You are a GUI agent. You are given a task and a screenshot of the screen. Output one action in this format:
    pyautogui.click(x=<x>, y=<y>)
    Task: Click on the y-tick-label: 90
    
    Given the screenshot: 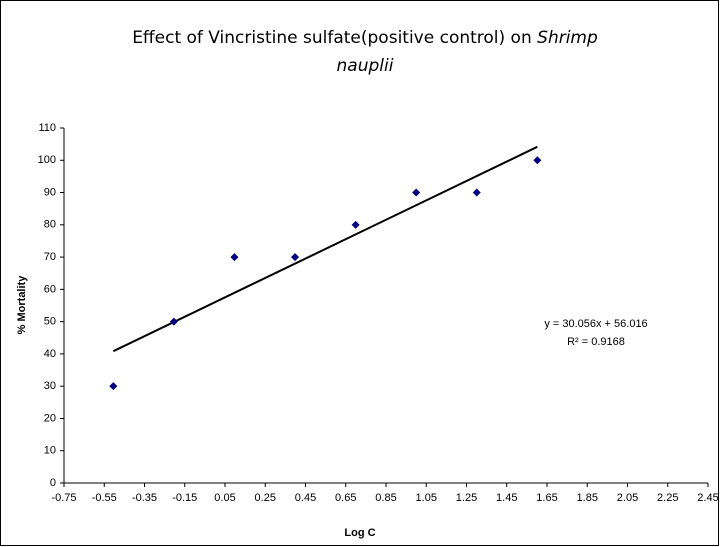 What is the action you would take?
    pyautogui.click(x=50, y=192)
    